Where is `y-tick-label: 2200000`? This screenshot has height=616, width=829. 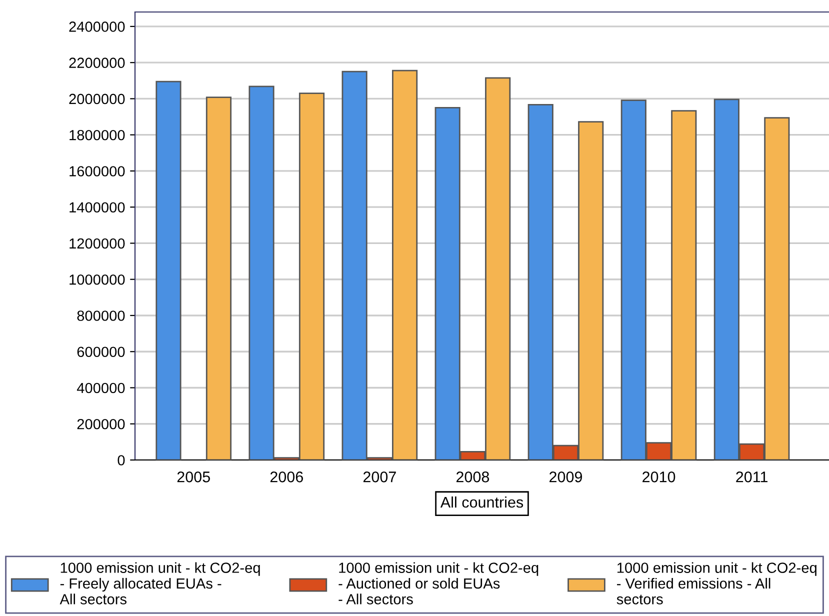 y-tick-label: 2200000 is located at coordinates (97, 63).